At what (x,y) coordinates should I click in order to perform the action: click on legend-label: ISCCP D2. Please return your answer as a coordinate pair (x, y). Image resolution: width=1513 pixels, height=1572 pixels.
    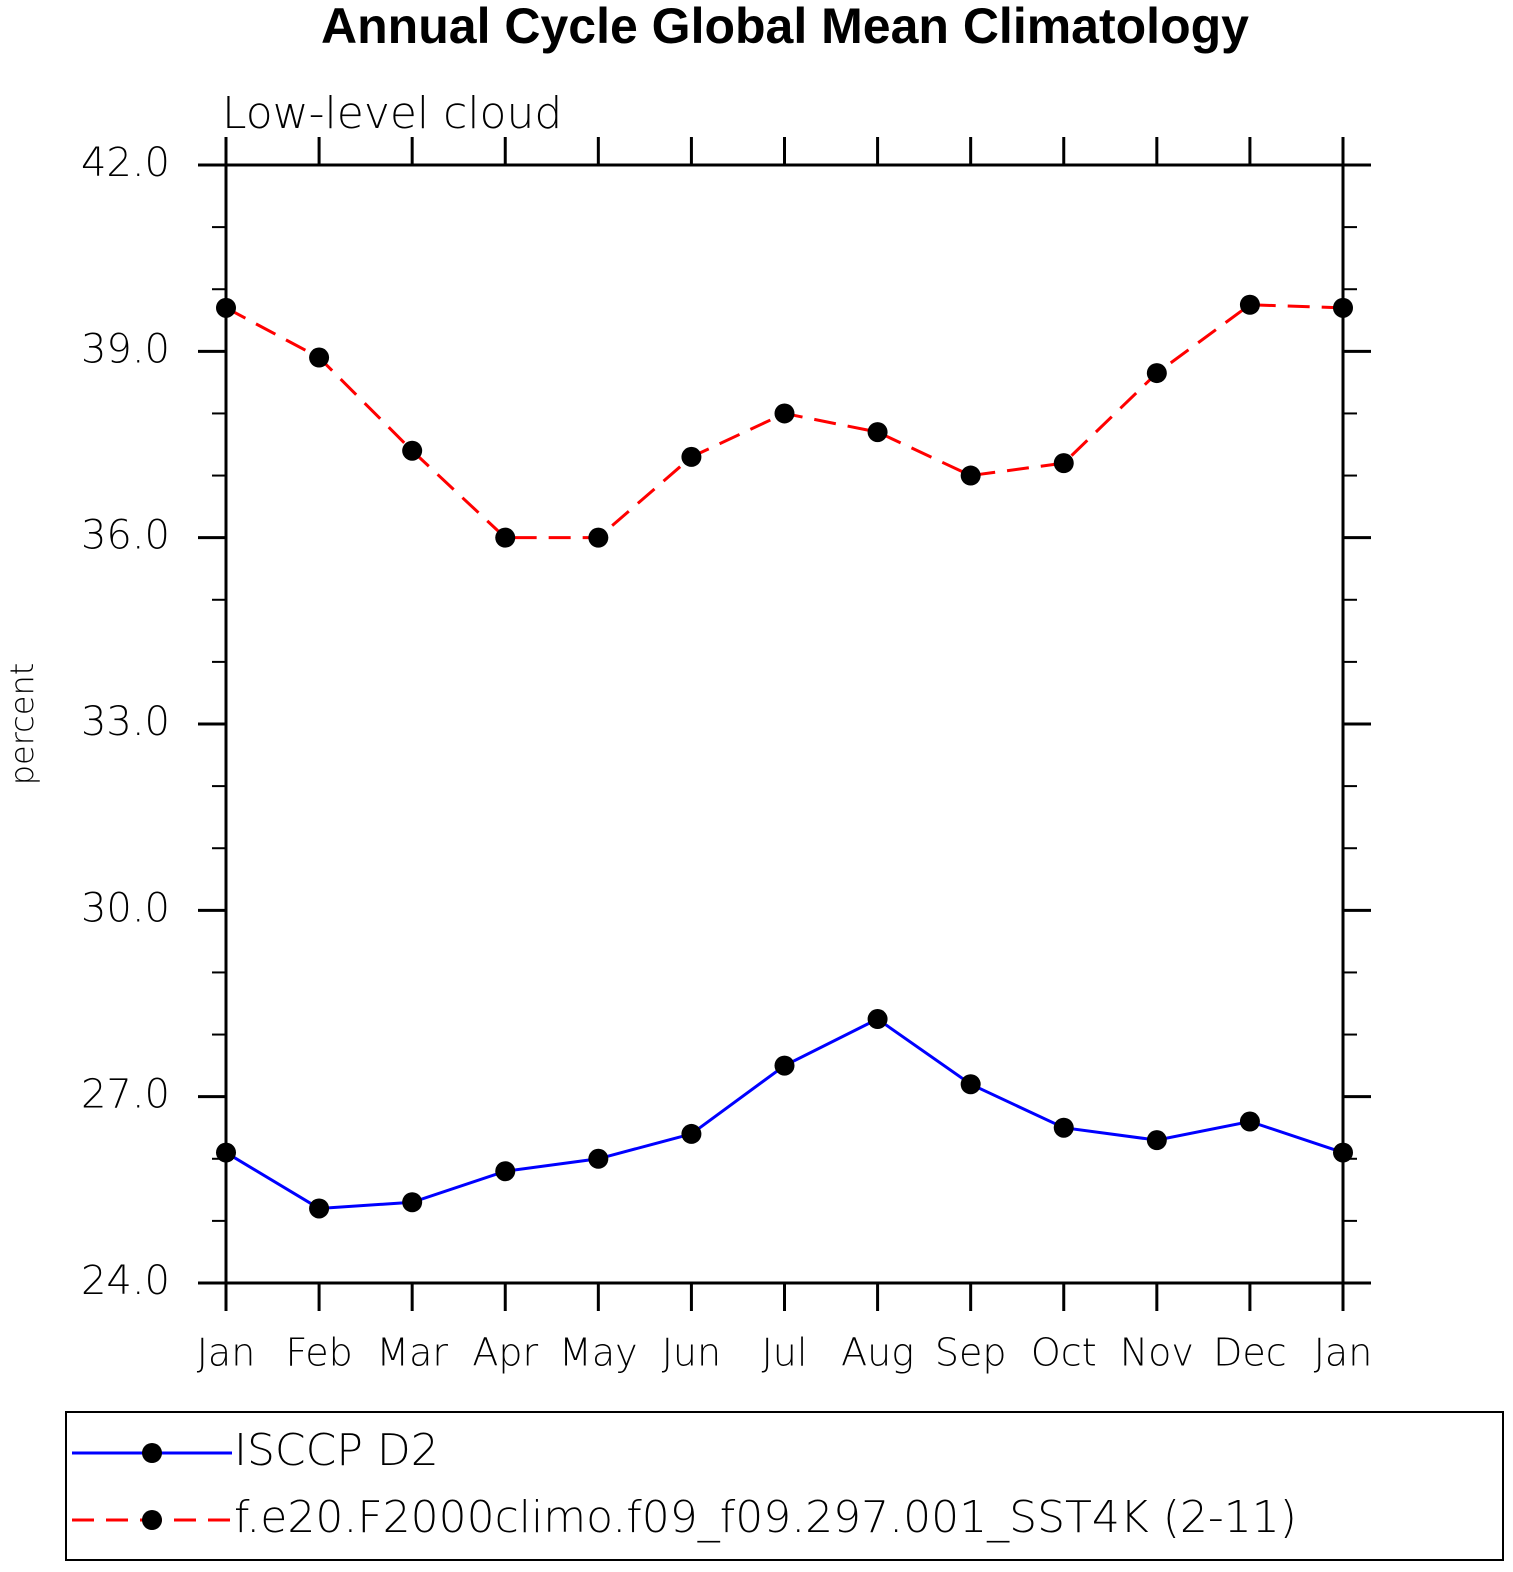
    Looking at the image, I should click on (336, 1450).